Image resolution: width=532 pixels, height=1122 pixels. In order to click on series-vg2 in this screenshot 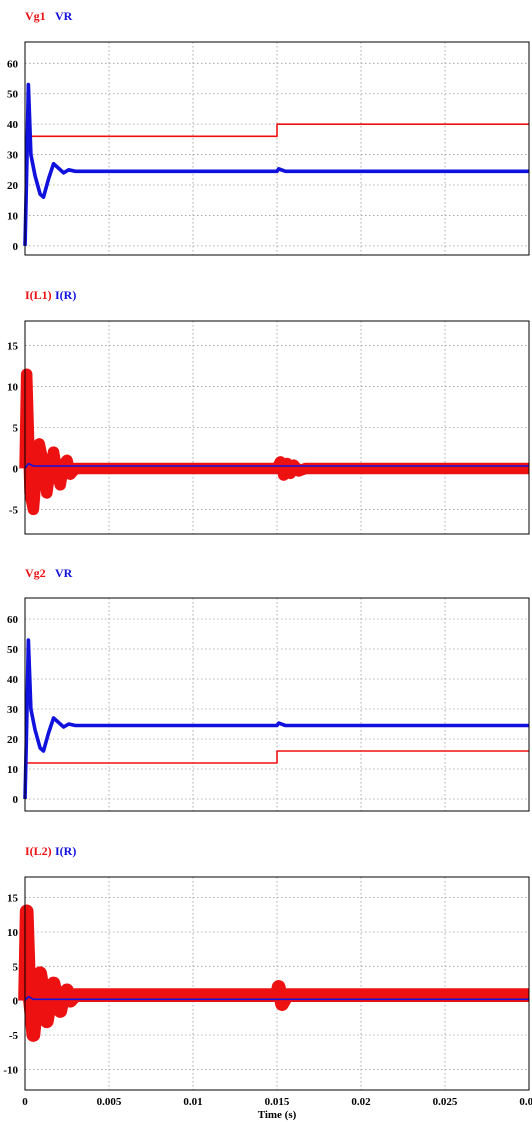, I will do `click(277, 757)`.